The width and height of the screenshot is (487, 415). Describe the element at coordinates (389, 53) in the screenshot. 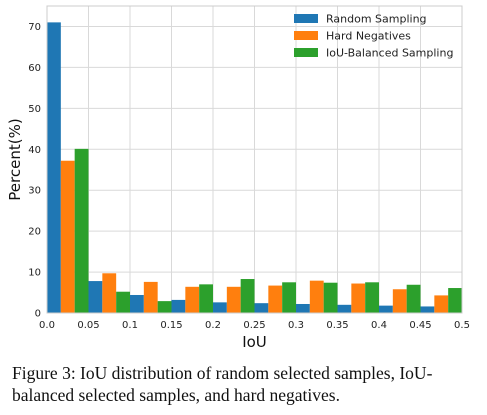

I see `legend-label: IoU-Balanced Sampling` at that location.